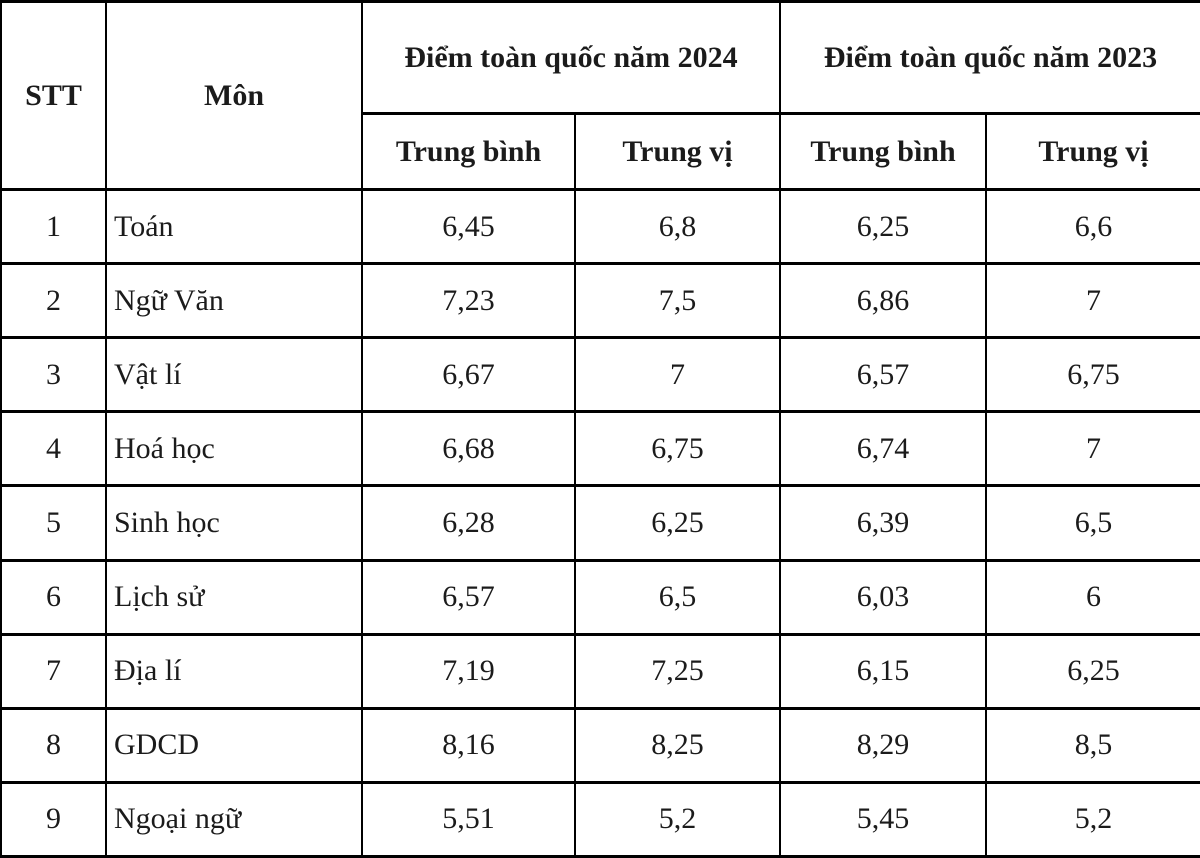 The width and height of the screenshot is (1200, 858). I want to click on cell-median-2023: 6,25, so click(1092, 671).